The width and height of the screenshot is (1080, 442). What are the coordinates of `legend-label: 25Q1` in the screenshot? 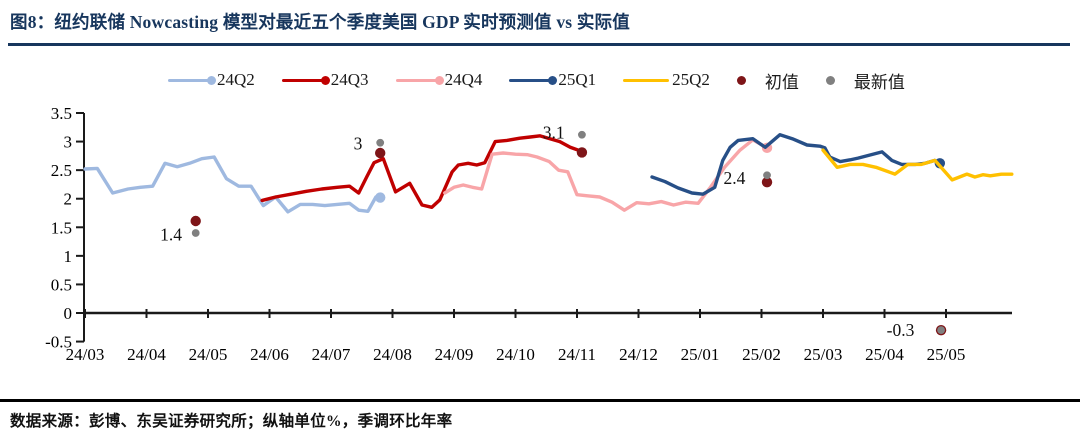 It's located at (577, 79).